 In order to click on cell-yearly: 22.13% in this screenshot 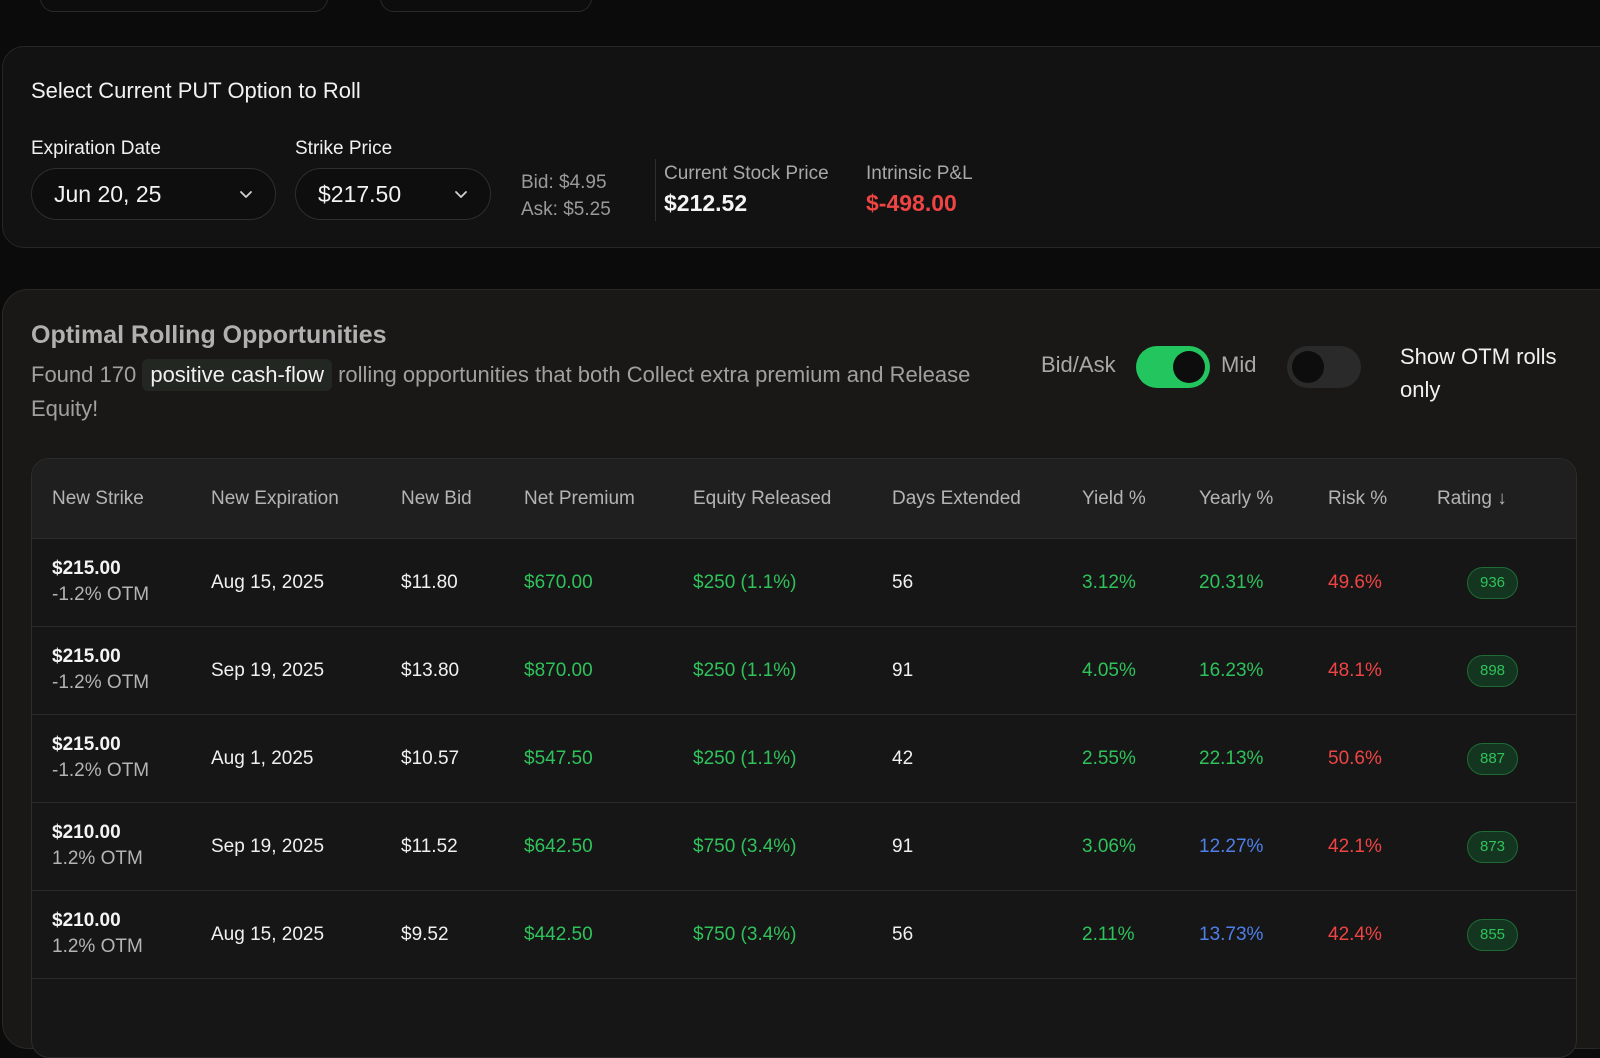, I will do `click(1231, 758)`.